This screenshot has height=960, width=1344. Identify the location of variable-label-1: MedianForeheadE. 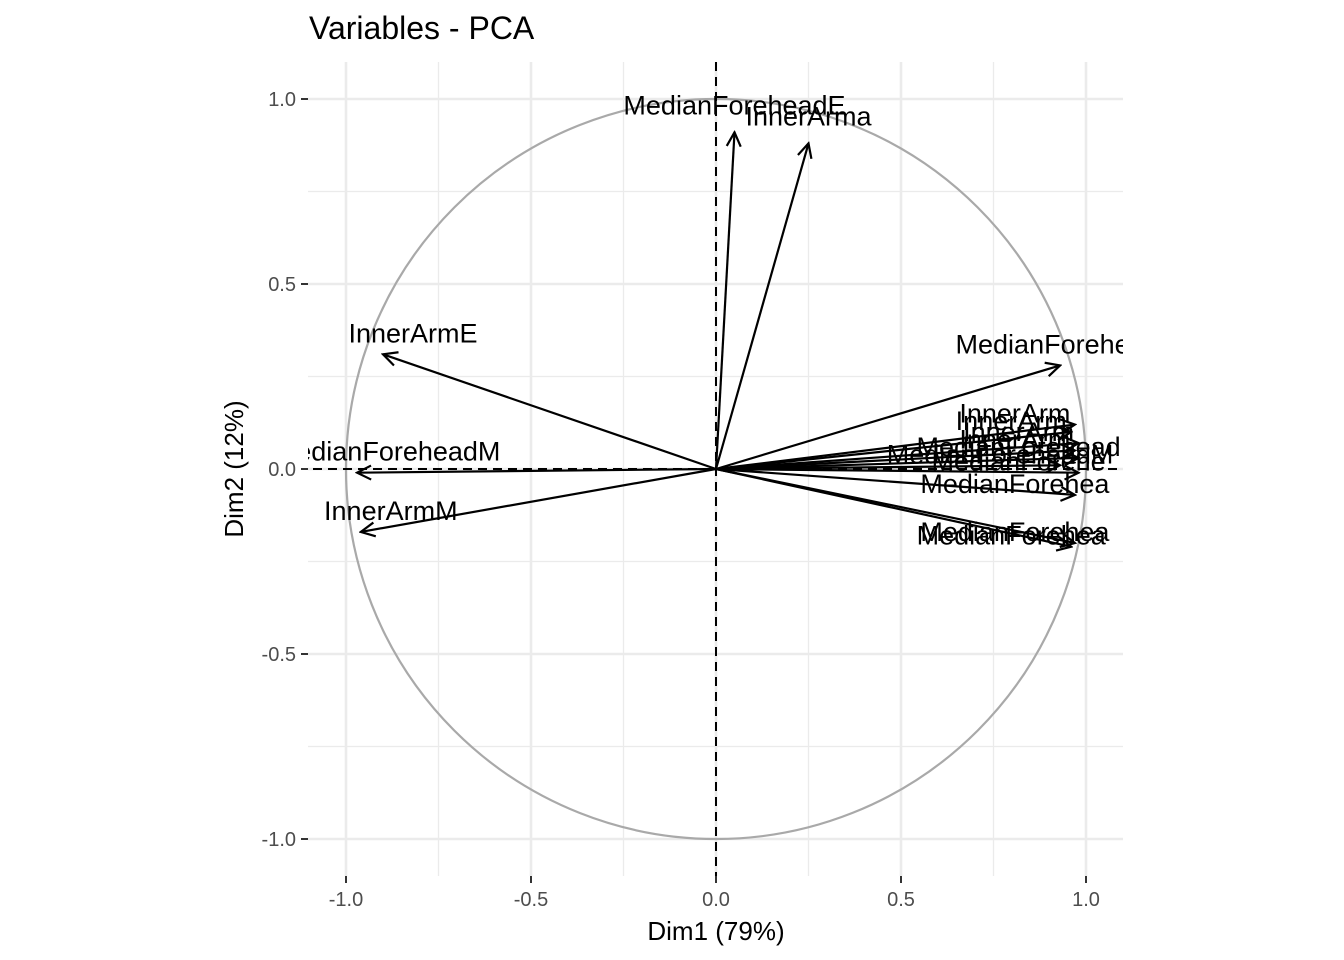
(734, 105).